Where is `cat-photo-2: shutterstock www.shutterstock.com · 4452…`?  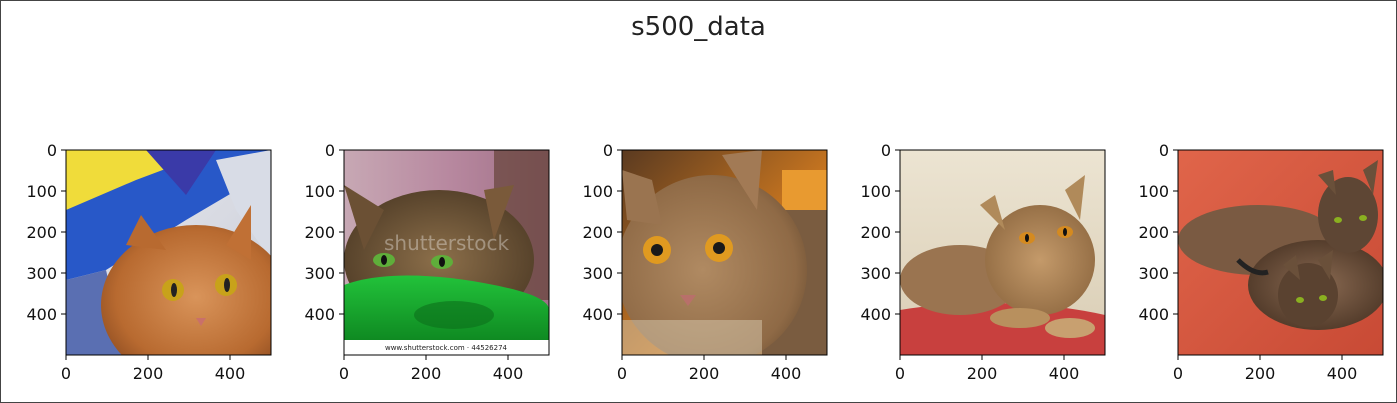
cat-photo-2: shutterstock www.shutterstock.com · 4452… is located at coordinates (446, 252).